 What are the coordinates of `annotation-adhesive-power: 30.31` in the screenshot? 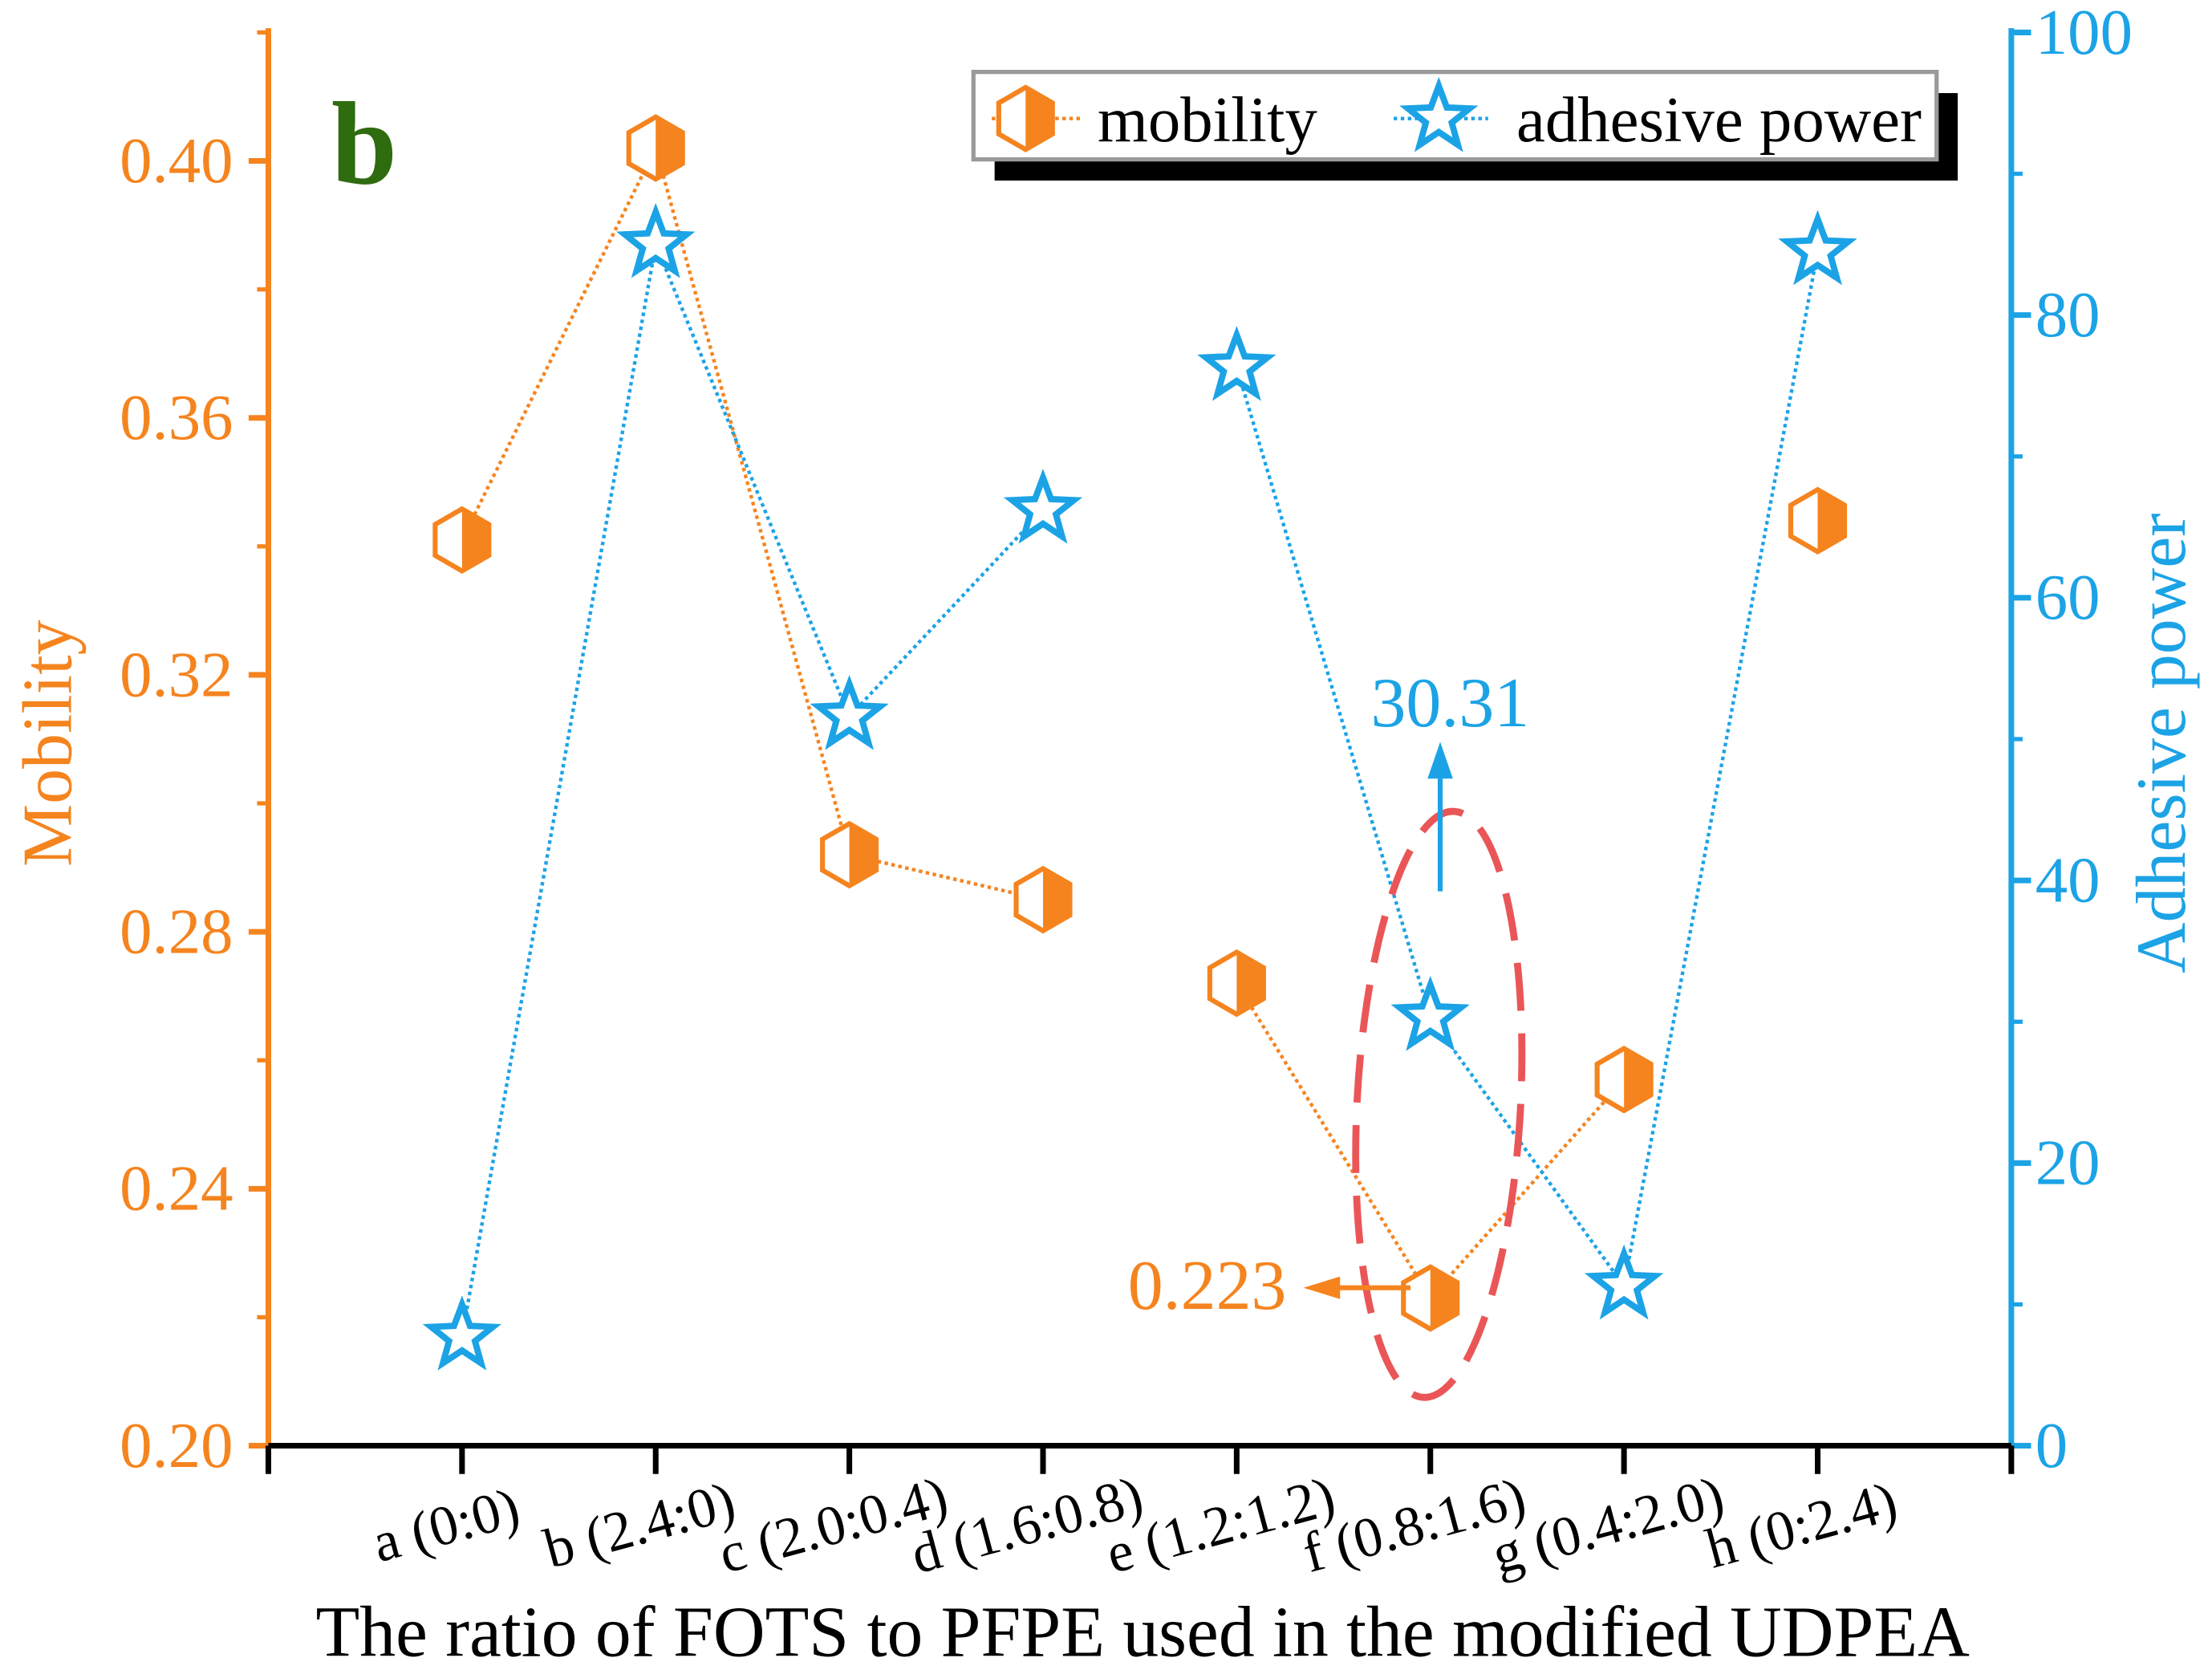 It's located at (1449, 778).